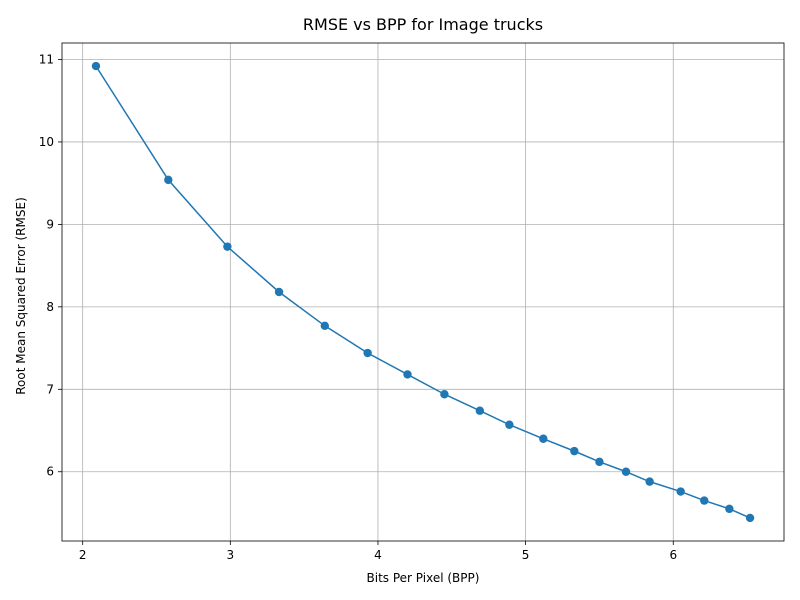 The width and height of the screenshot is (800, 600). Describe the element at coordinates (50, 307) in the screenshot. I see `y-tick-label: 8` at that location.